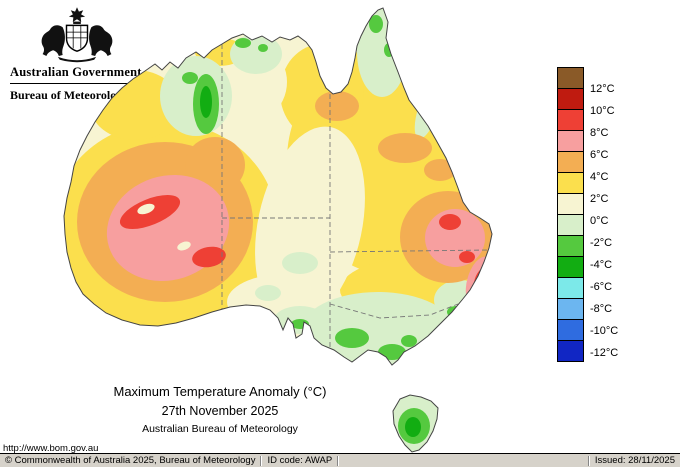  I want to click on tasmania-coastline, so click(415, 423).